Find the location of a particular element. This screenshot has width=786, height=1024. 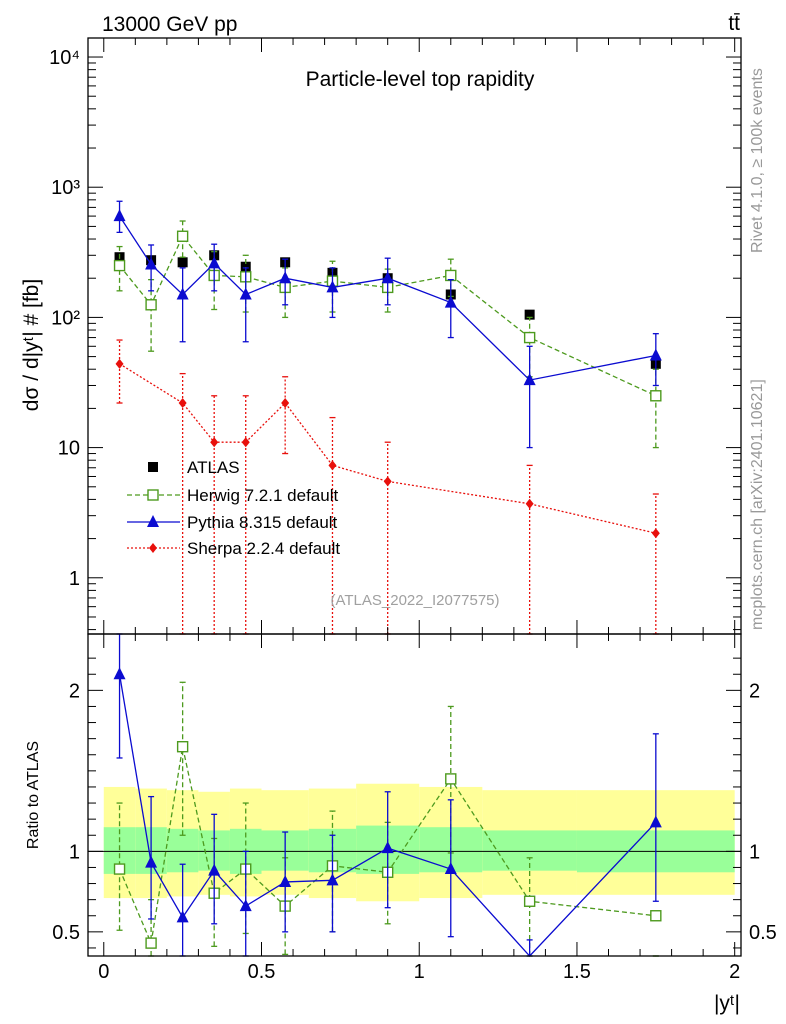

ratio-y-tick-label-right: 1 is located at coordinates (754, 852).